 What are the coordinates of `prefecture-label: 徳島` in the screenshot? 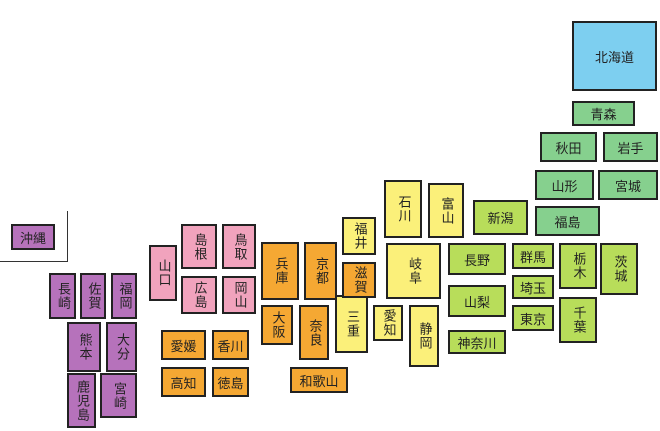 It's located at (230, 384).